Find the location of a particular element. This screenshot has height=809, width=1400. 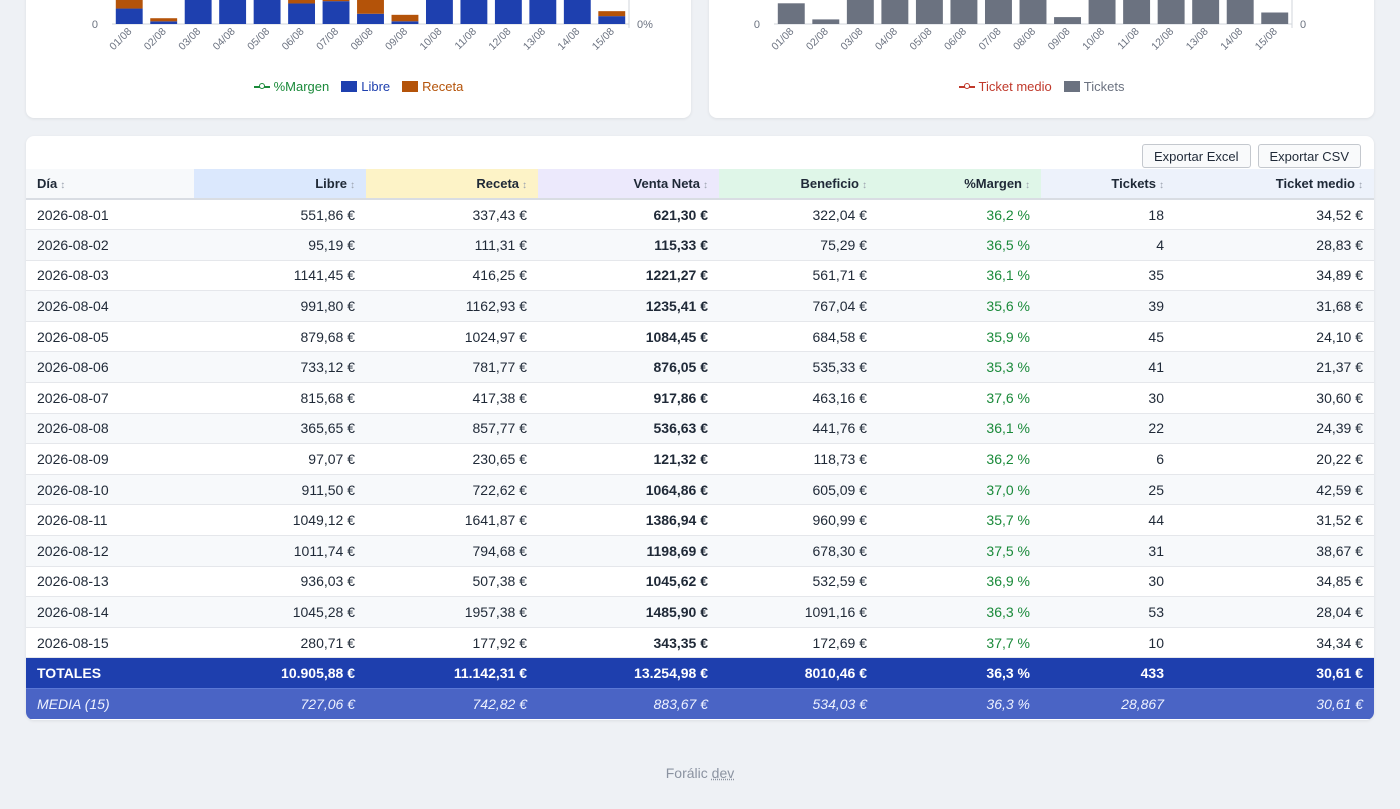

table-cell: 111,31 € is located at coordinates (452, 245).